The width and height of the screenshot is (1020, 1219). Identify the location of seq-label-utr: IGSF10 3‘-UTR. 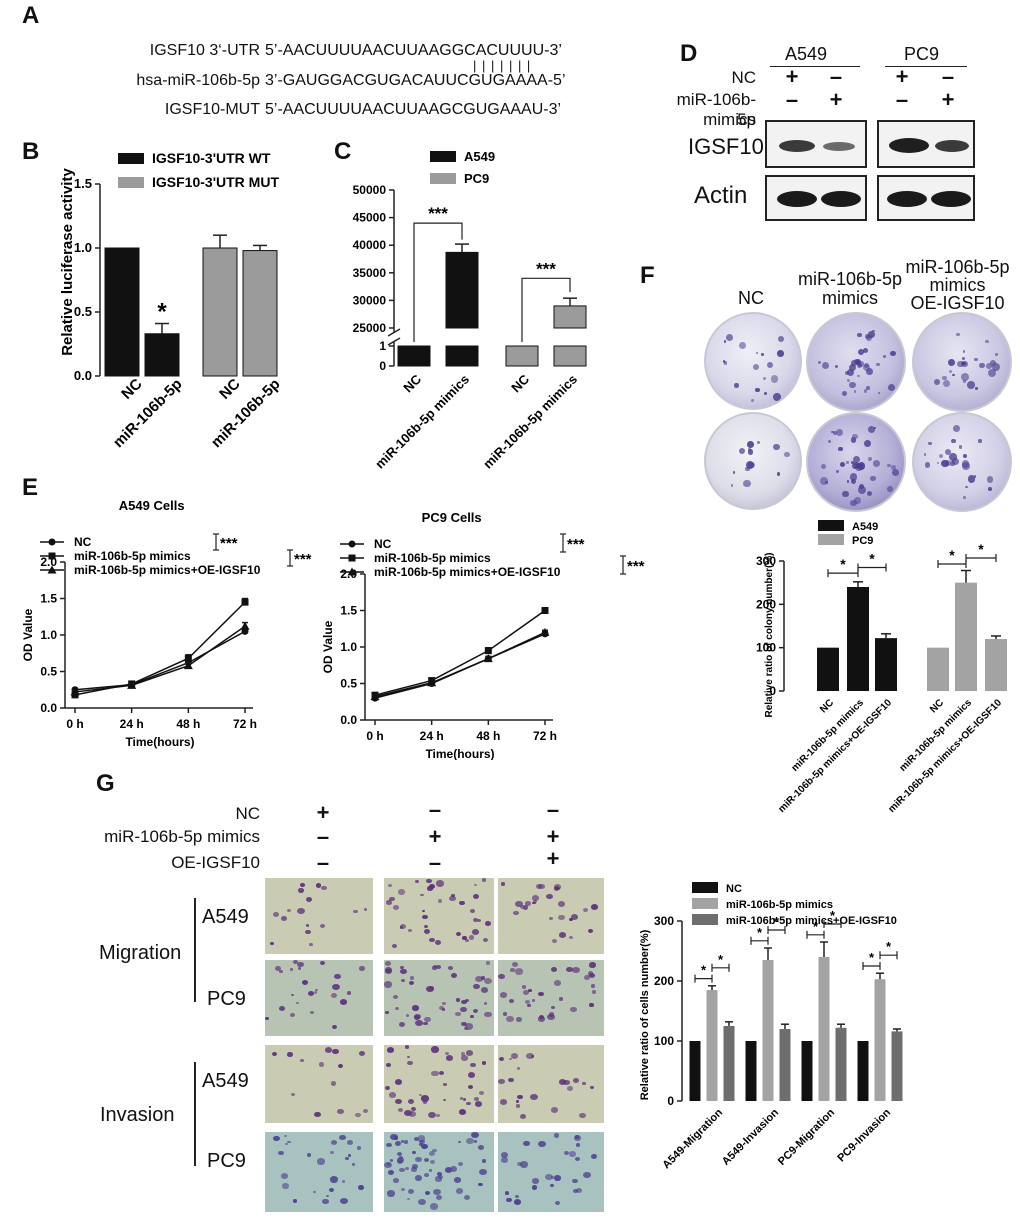
(204, 50).